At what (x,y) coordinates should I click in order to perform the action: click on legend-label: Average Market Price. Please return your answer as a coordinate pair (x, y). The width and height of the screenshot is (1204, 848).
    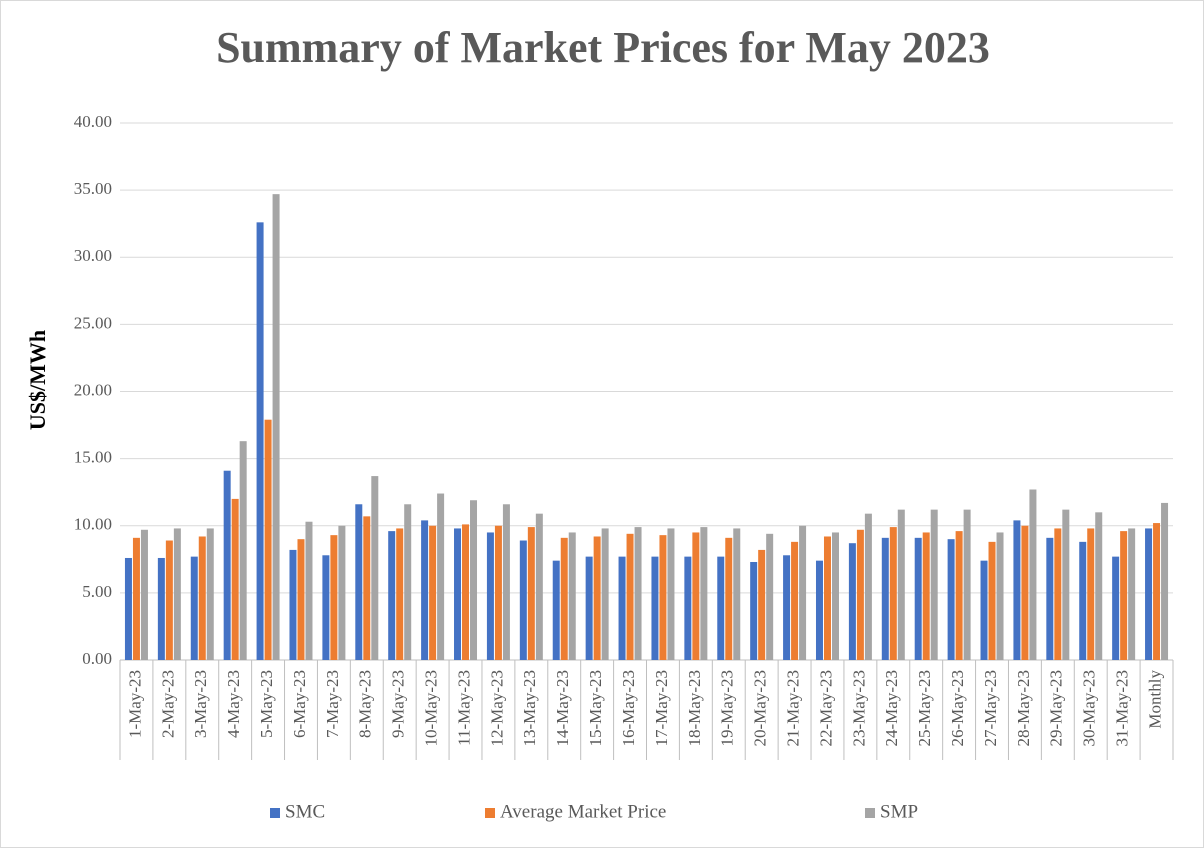
    Looking at the image, I should click on (583, 811).